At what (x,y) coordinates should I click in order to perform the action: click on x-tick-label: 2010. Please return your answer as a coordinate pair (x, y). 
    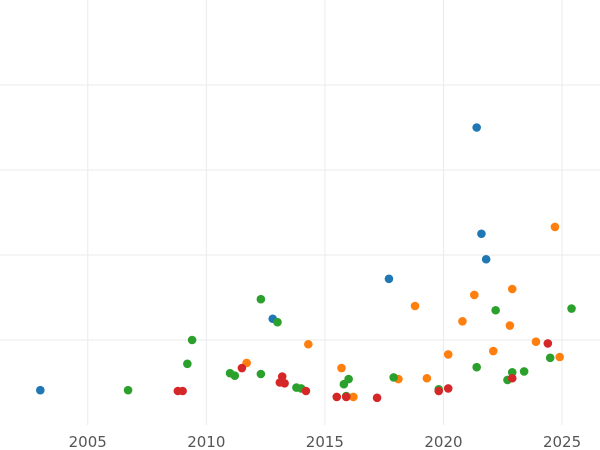
    Looking at the image, I should click on (206, 441).